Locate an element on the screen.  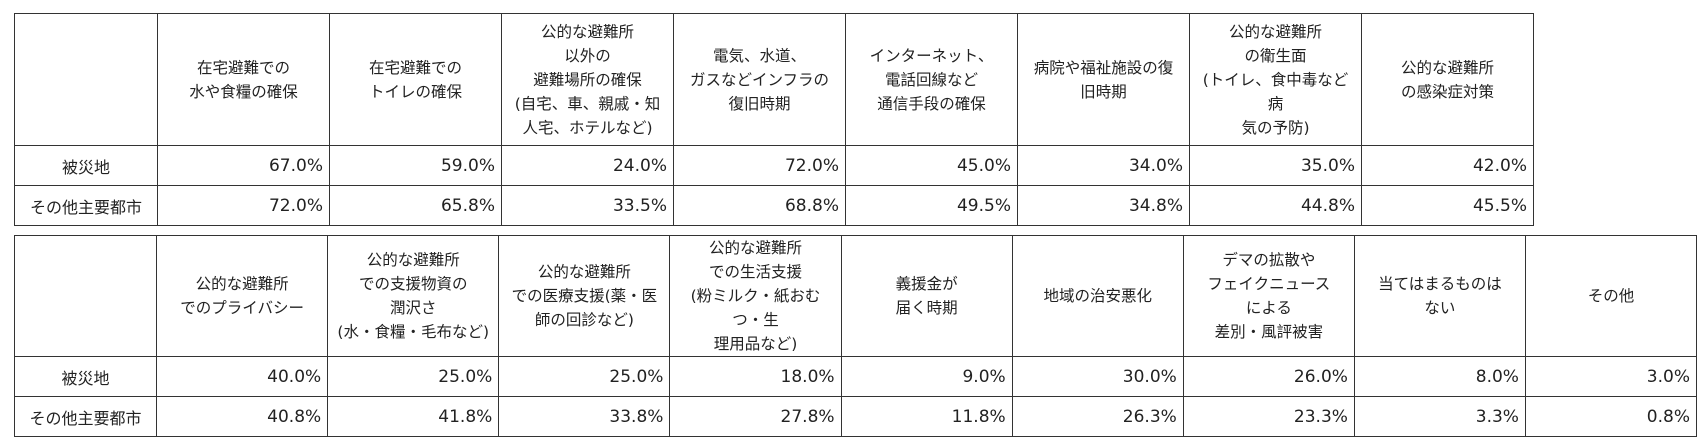
value-cell: 11.8% is located at coordinates (926, 416).